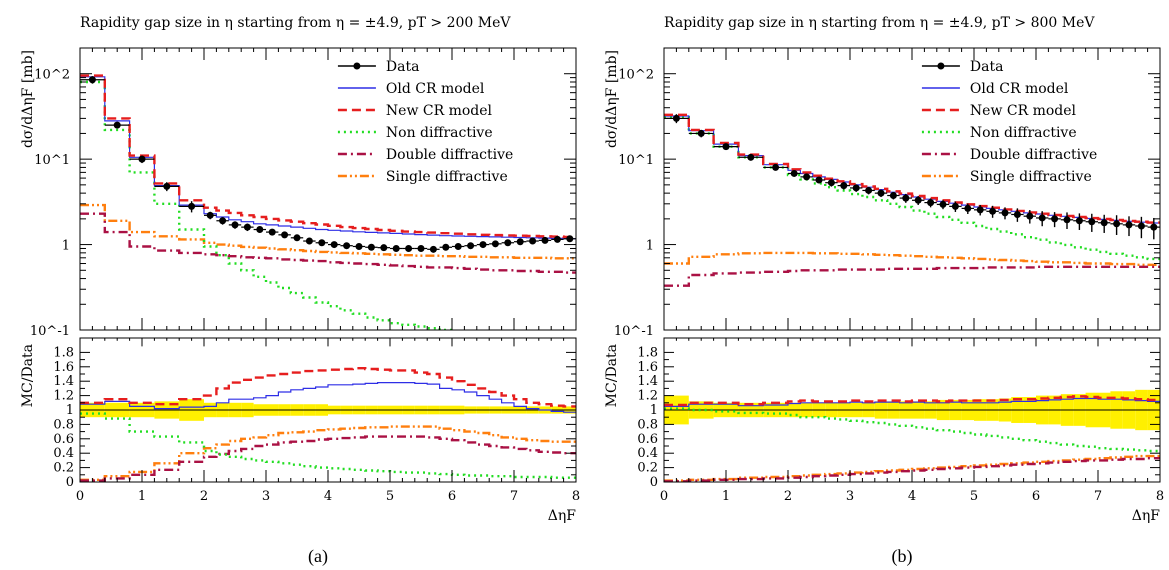  I want to click on x-tick-label: 8, so click(1160, 496).